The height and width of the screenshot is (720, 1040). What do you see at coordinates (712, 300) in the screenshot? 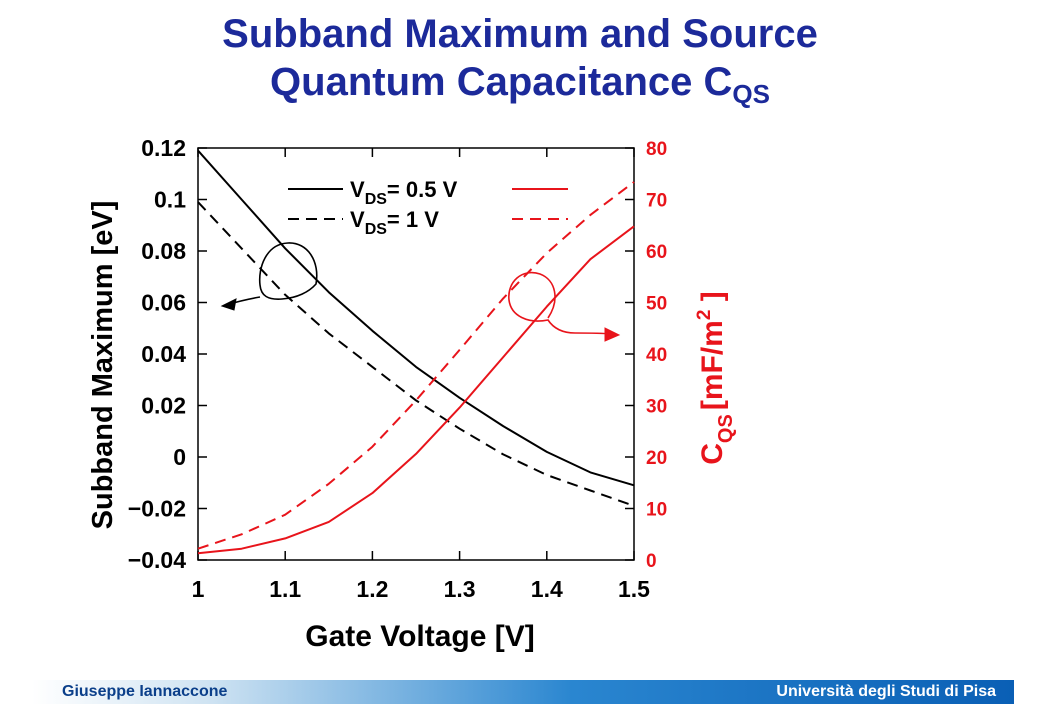
I see `y-right-label-close: ]` at bounding box center [712, 300].